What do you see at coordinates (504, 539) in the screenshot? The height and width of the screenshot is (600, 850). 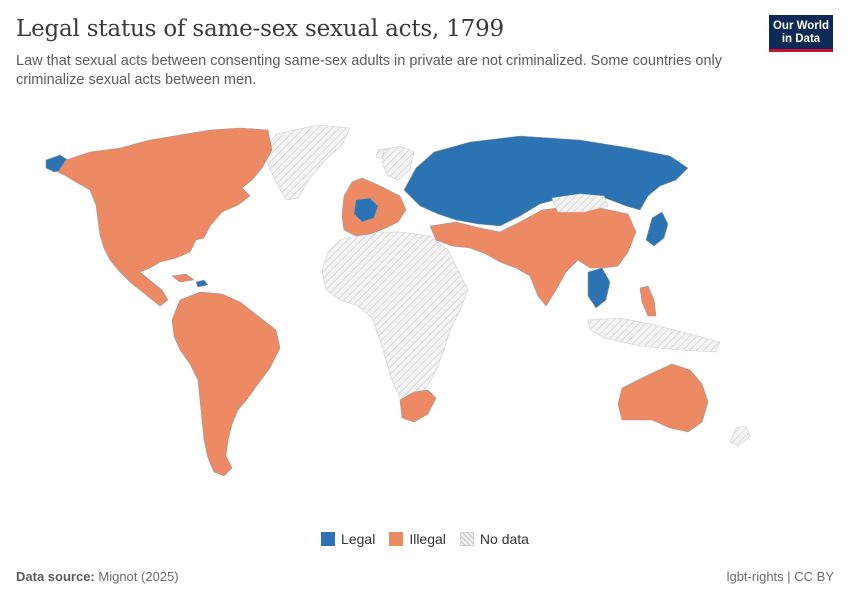 I see `legend-label-no-data: No data` at bounding box center [504, 539].